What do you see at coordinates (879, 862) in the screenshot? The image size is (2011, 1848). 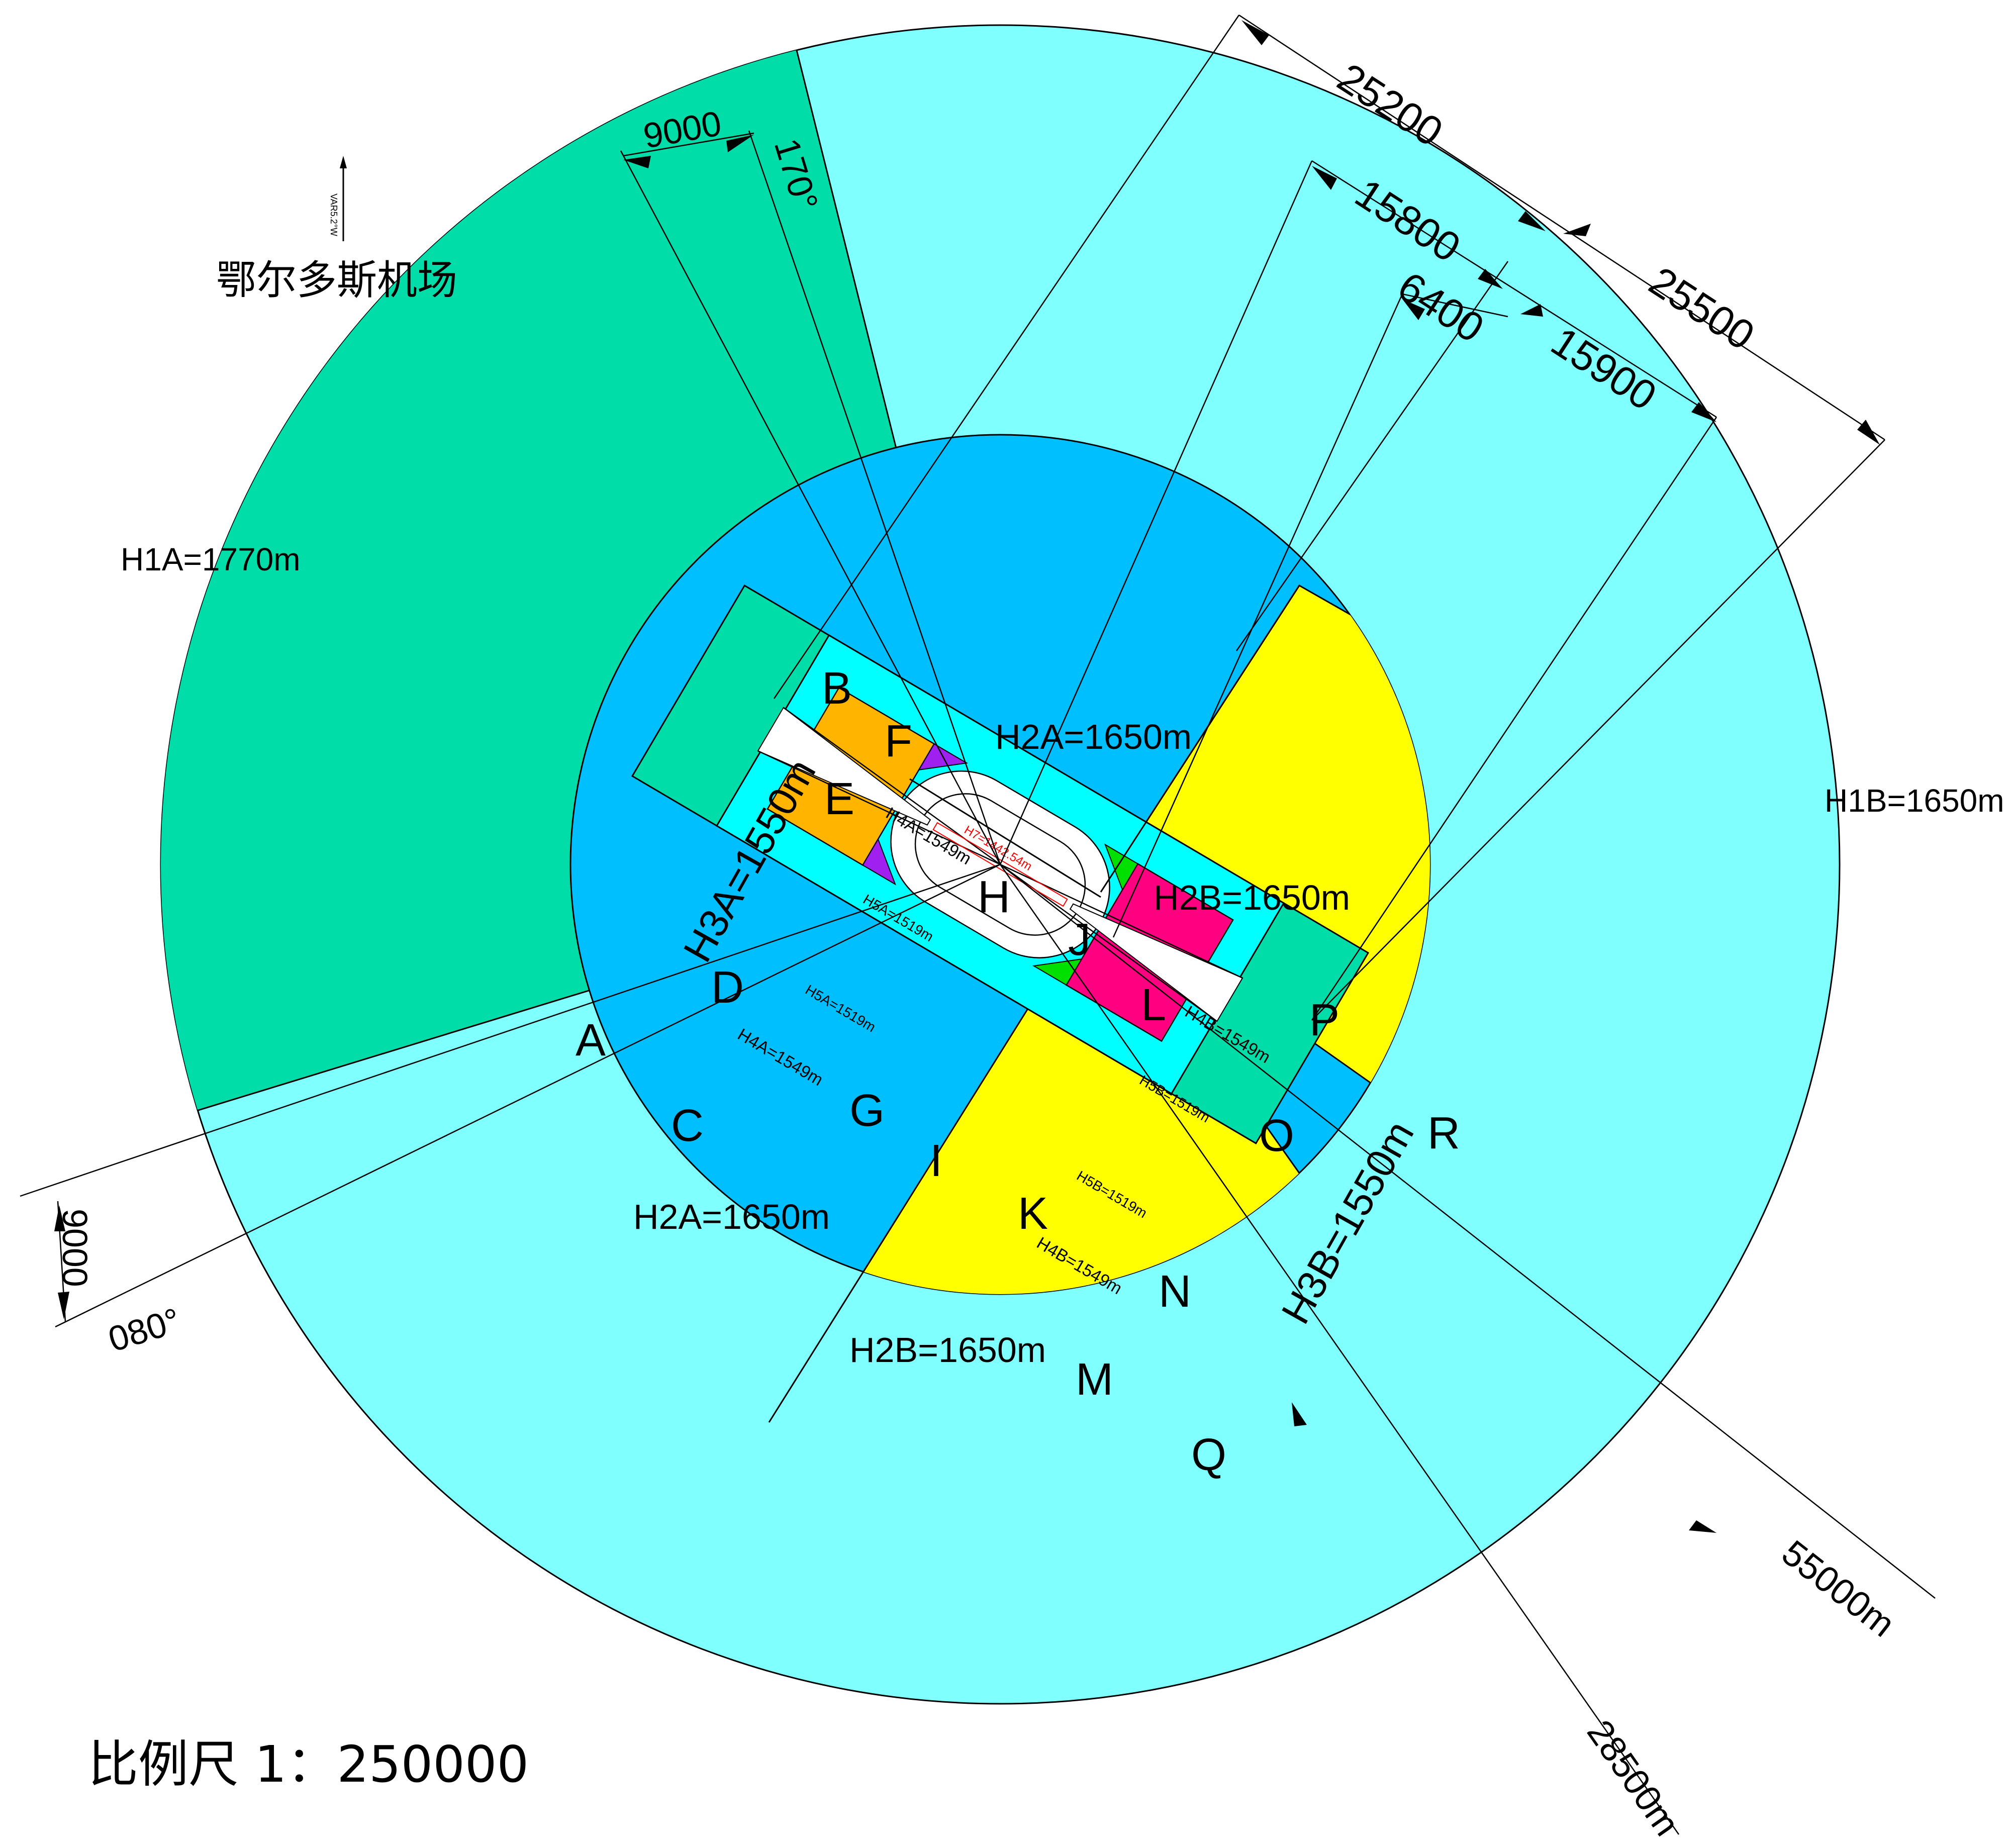 I see `purple-wedge-bottom` at bounding box center [879, 862].